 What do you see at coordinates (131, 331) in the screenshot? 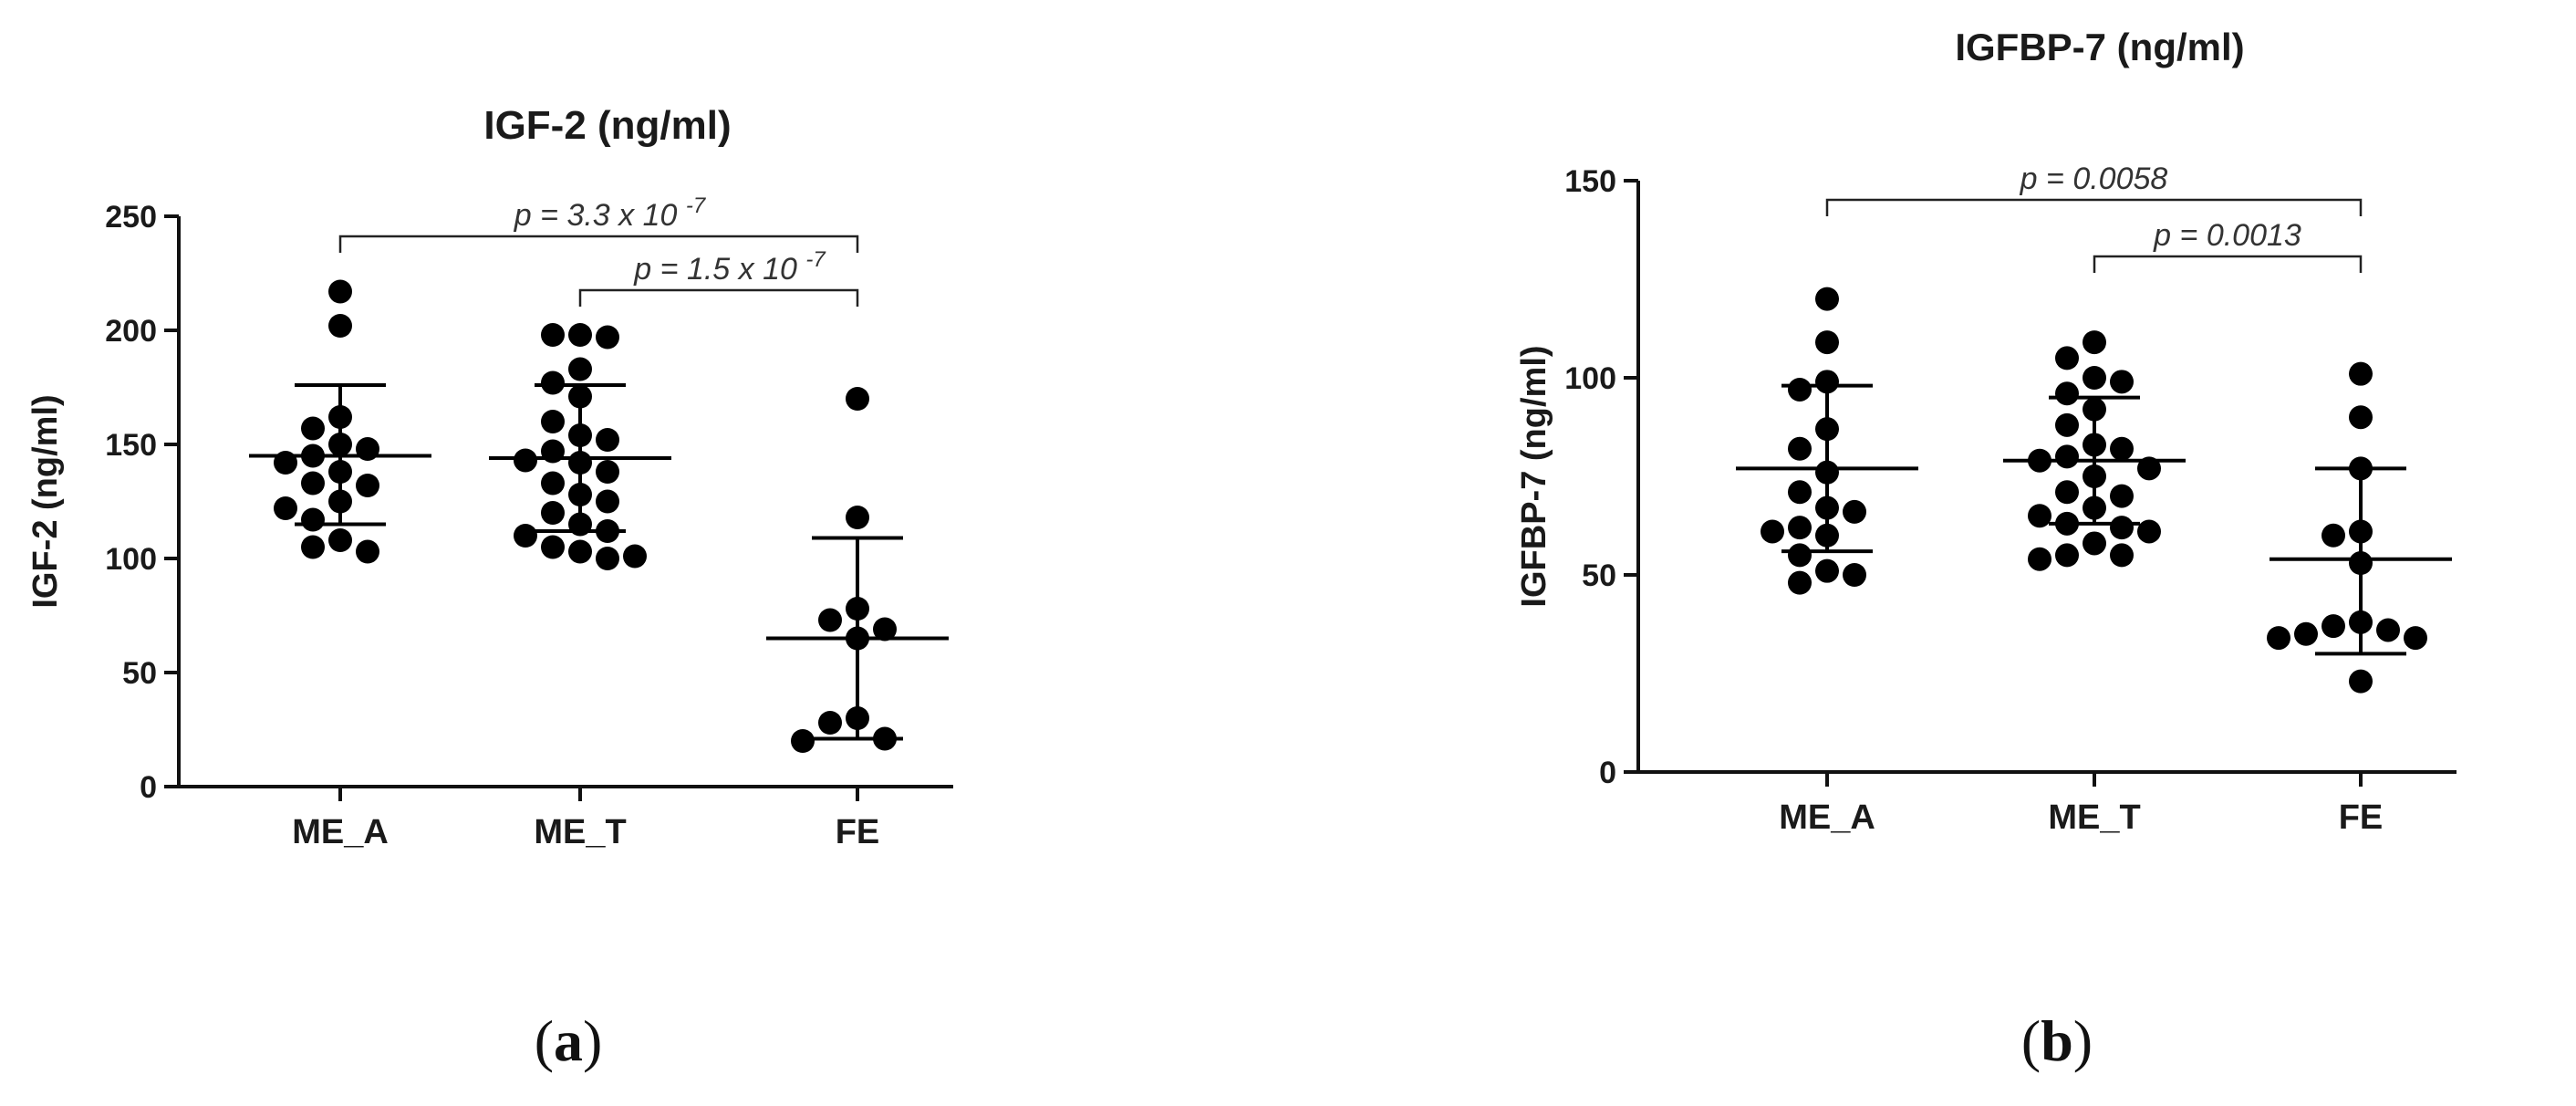
I see `y-tick-label: 200` at bounding box center [131, 331].